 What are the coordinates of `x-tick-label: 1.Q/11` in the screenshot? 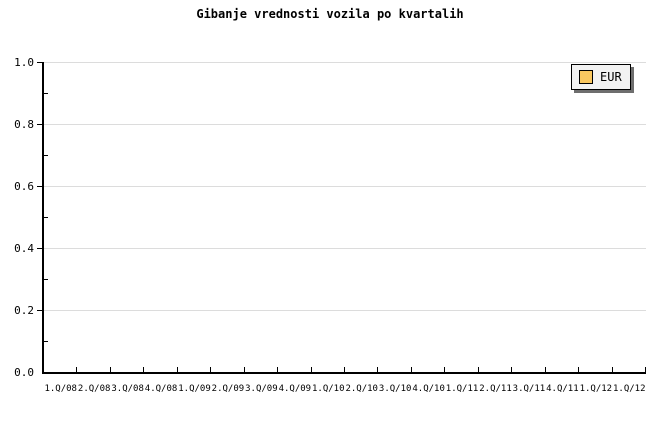 It's located at (462, 389).